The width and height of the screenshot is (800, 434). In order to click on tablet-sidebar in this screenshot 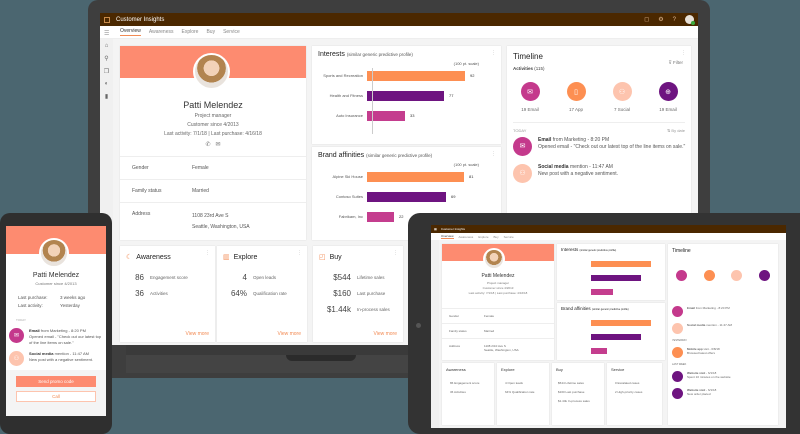, I will do `click(435, 334)`.